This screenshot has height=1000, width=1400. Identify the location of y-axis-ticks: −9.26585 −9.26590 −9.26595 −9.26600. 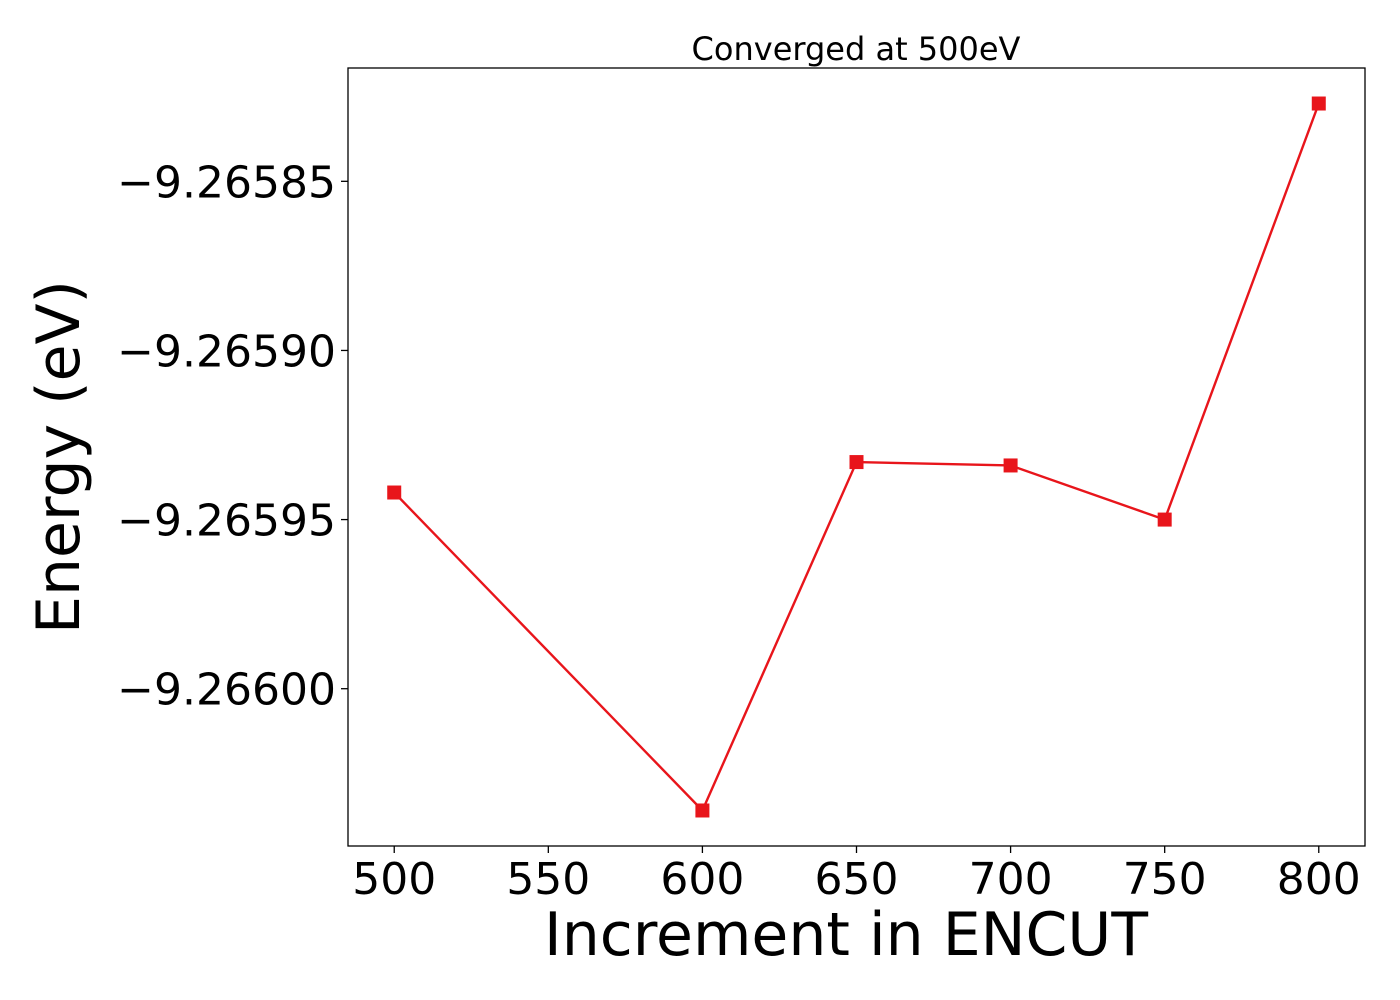
(232, 436).